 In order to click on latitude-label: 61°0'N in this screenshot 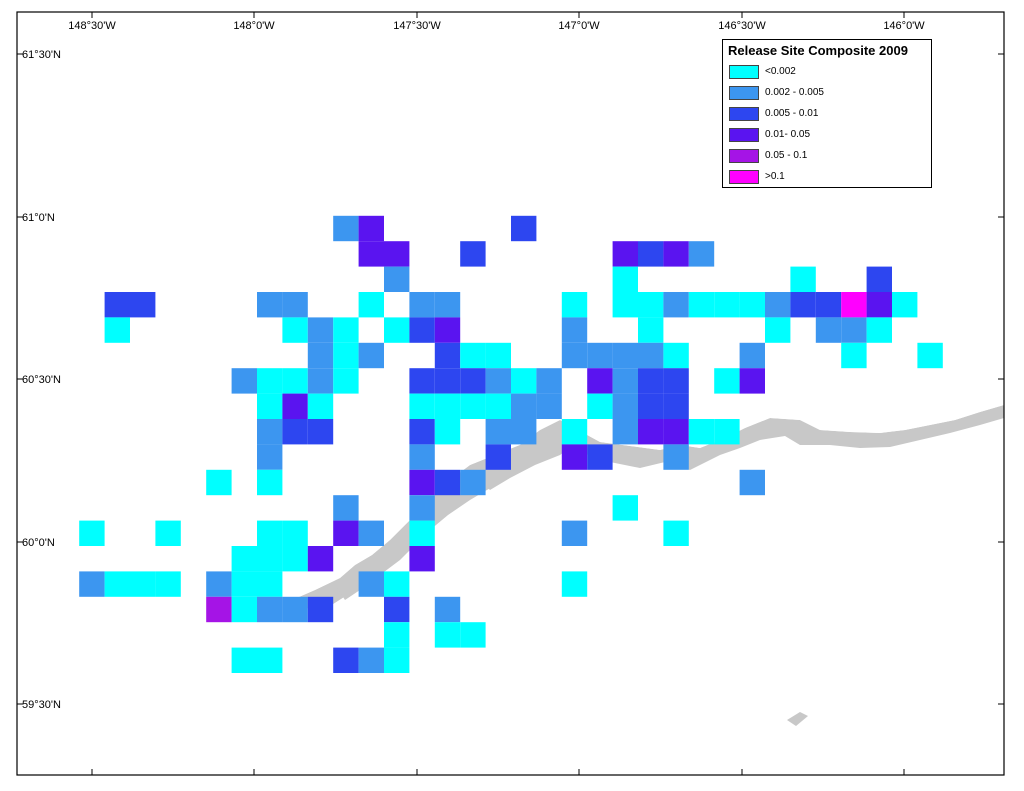, I will do `click(38, 218)`.